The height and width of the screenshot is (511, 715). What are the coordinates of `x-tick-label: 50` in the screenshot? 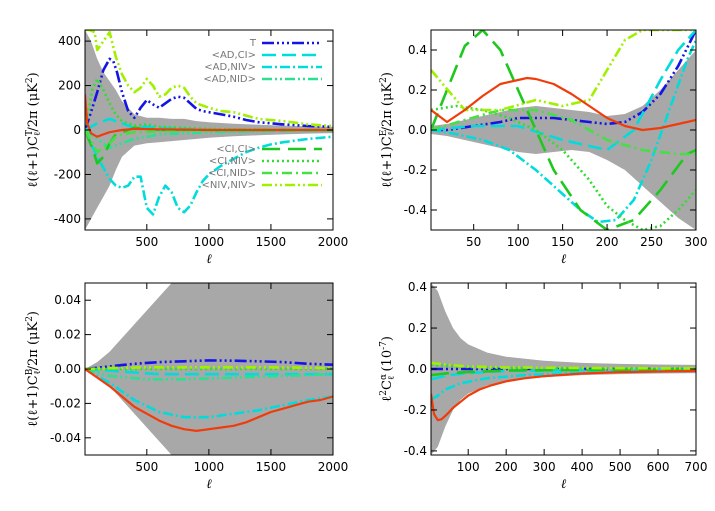 It's located at (473, 242).